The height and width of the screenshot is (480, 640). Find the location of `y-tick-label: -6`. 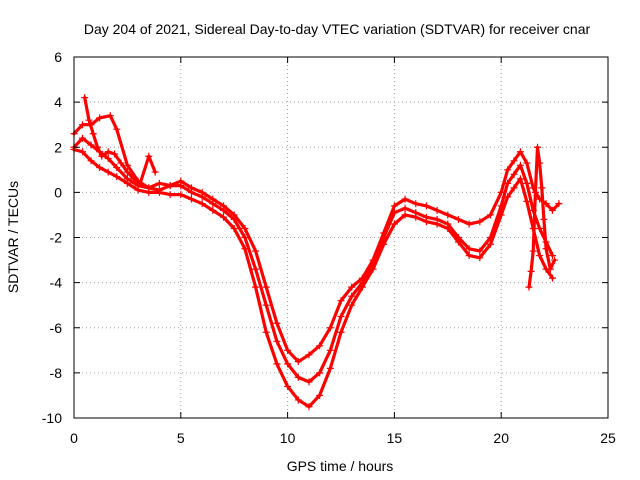

y-tick-label: -6 is located at coordinates (56, 328).